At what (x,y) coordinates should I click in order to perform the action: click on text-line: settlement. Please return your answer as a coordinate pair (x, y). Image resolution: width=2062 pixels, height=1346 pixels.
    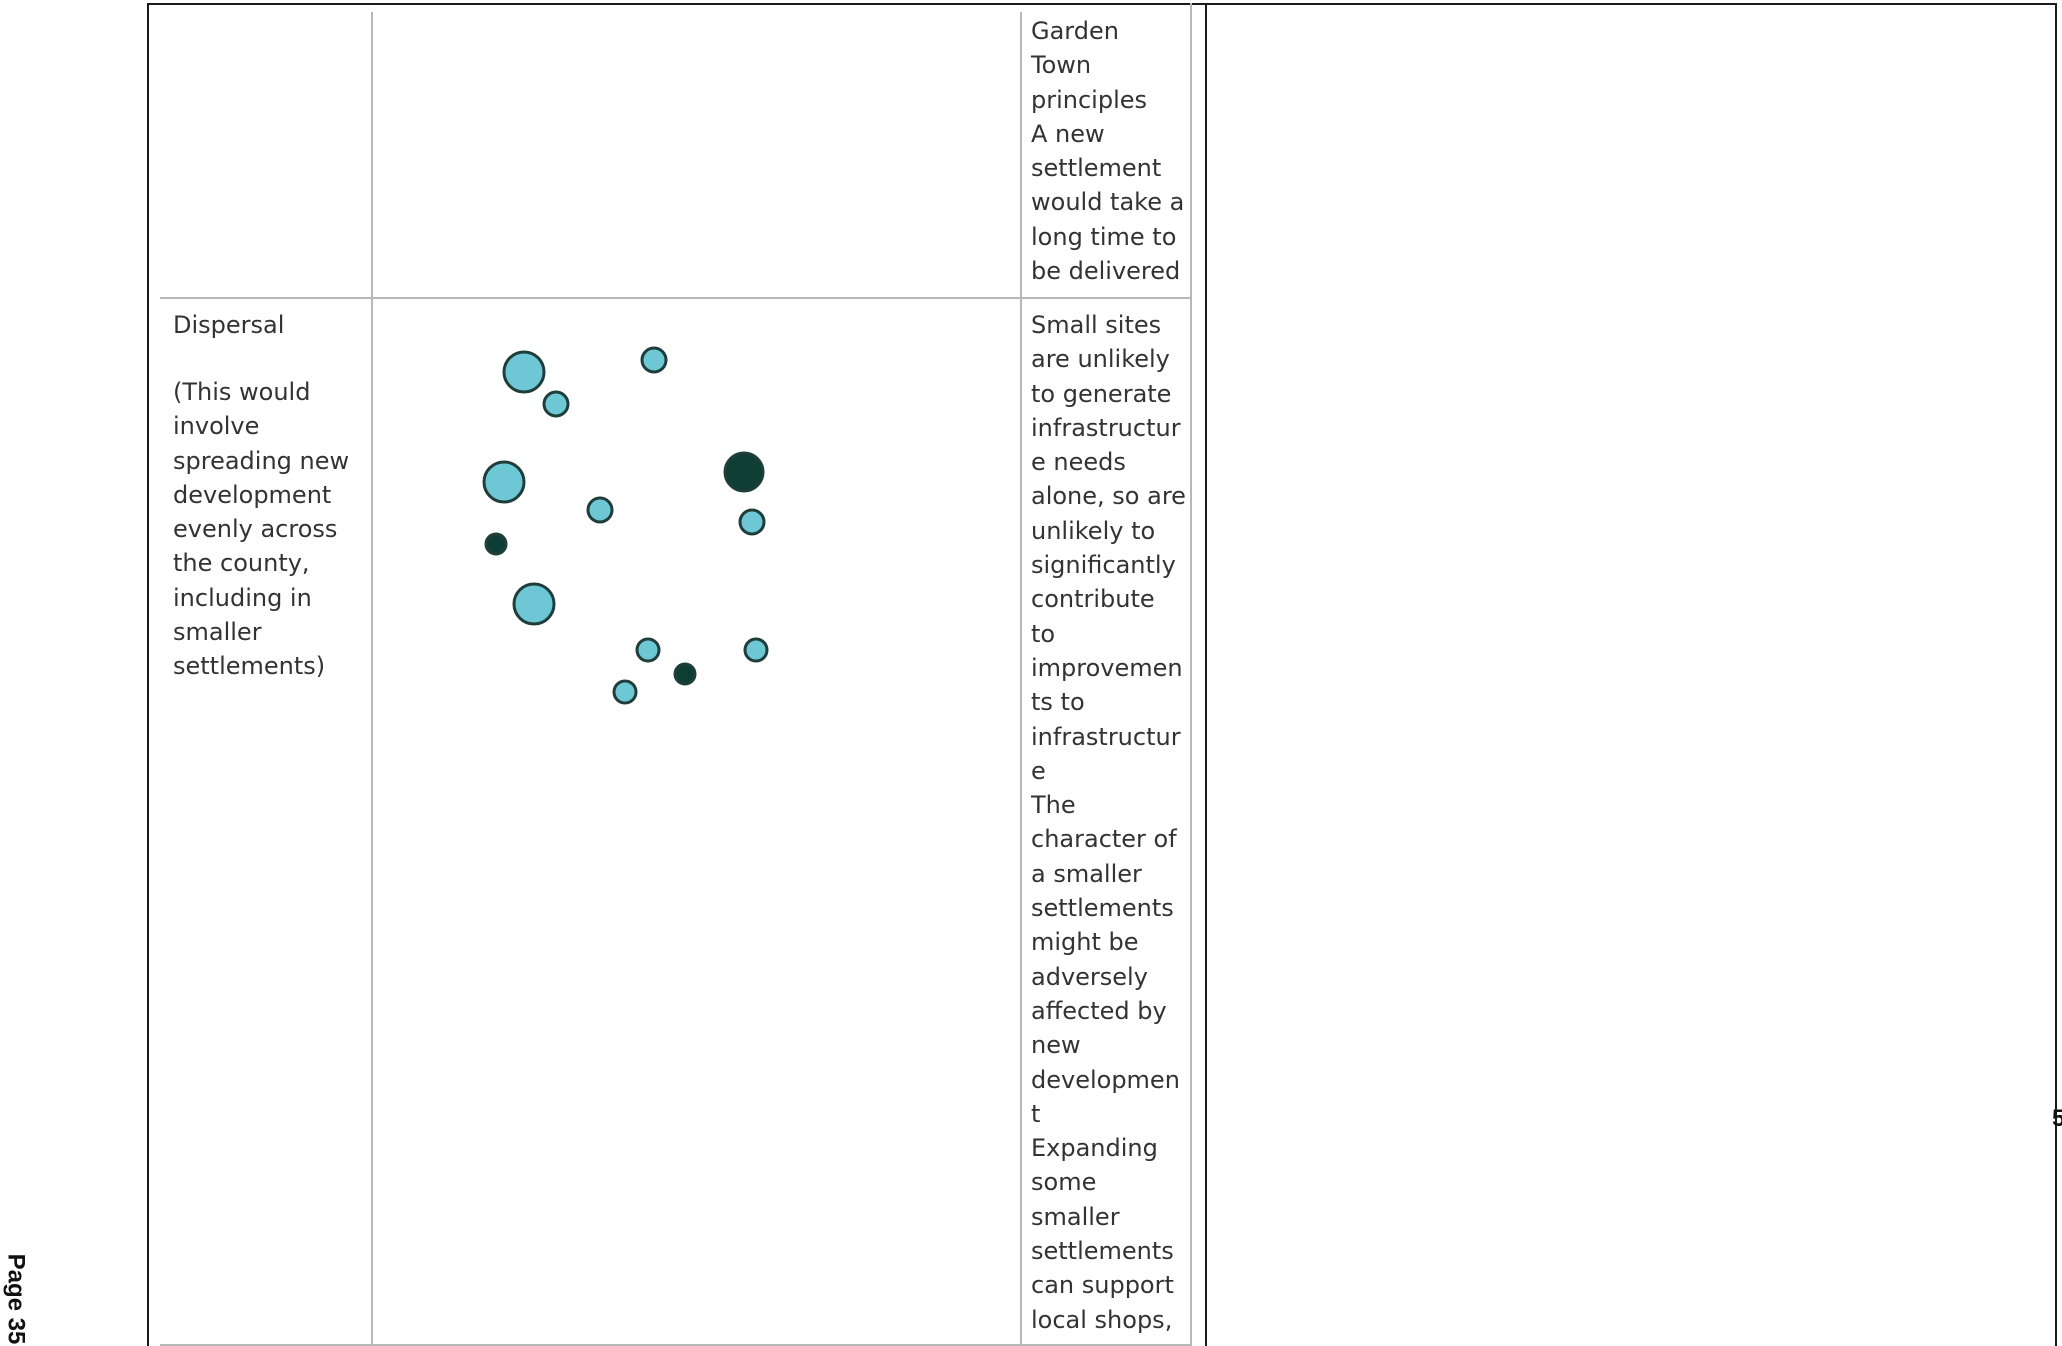
    Looking at the image, I should click on (1096, 168).